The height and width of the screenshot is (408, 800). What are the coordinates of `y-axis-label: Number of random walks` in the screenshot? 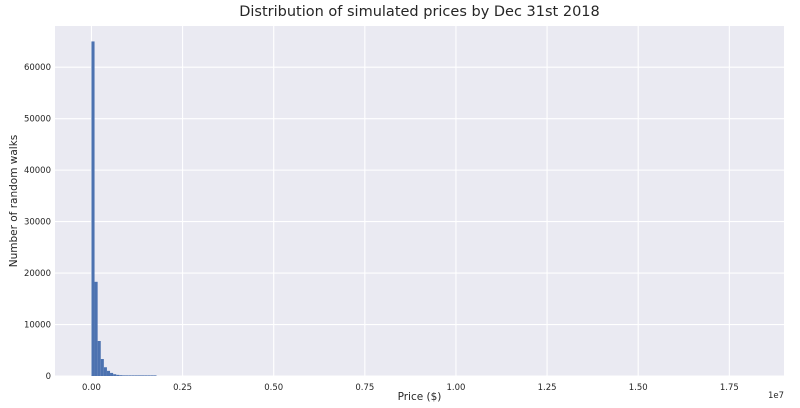 It's located at (14, 201).